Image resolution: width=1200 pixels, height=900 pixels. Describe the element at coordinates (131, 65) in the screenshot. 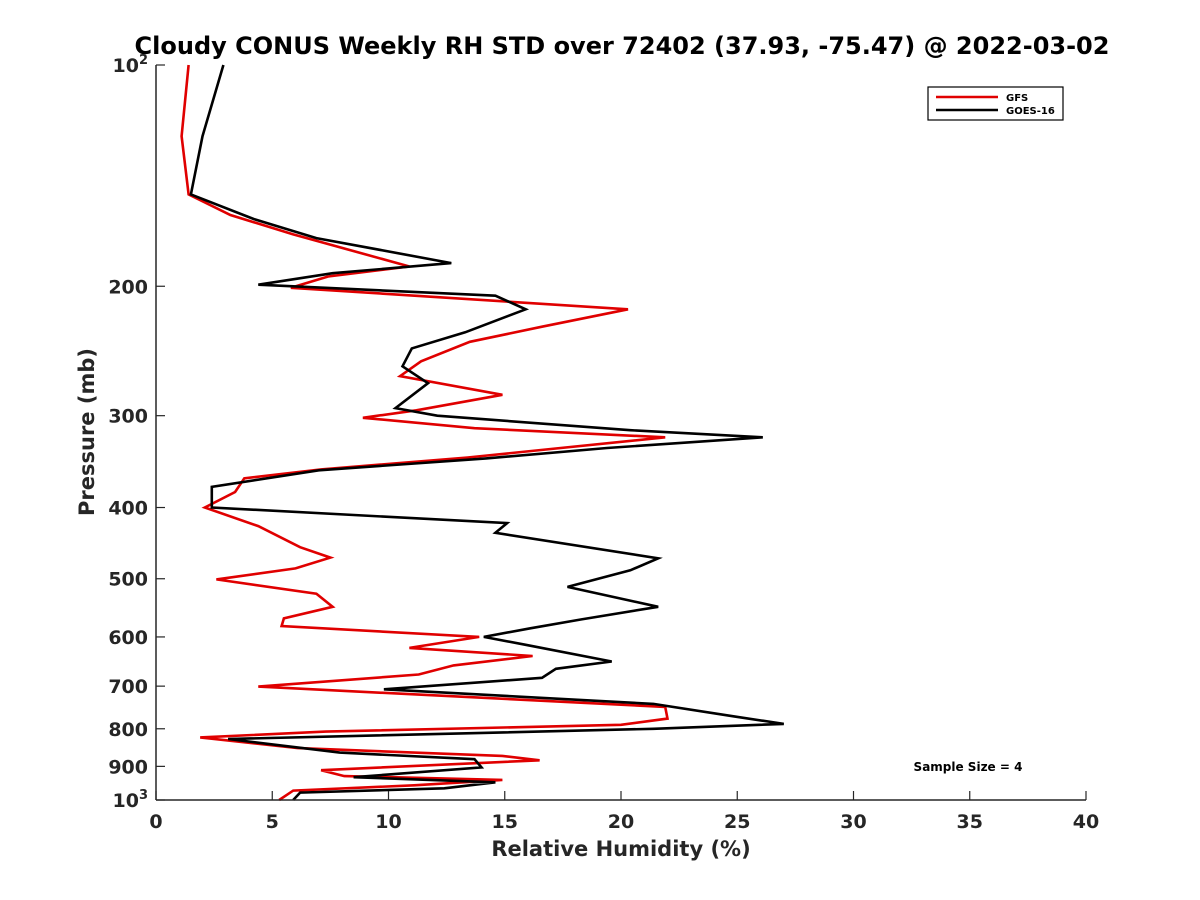

I see `y-tick-label: 10²` at that location.